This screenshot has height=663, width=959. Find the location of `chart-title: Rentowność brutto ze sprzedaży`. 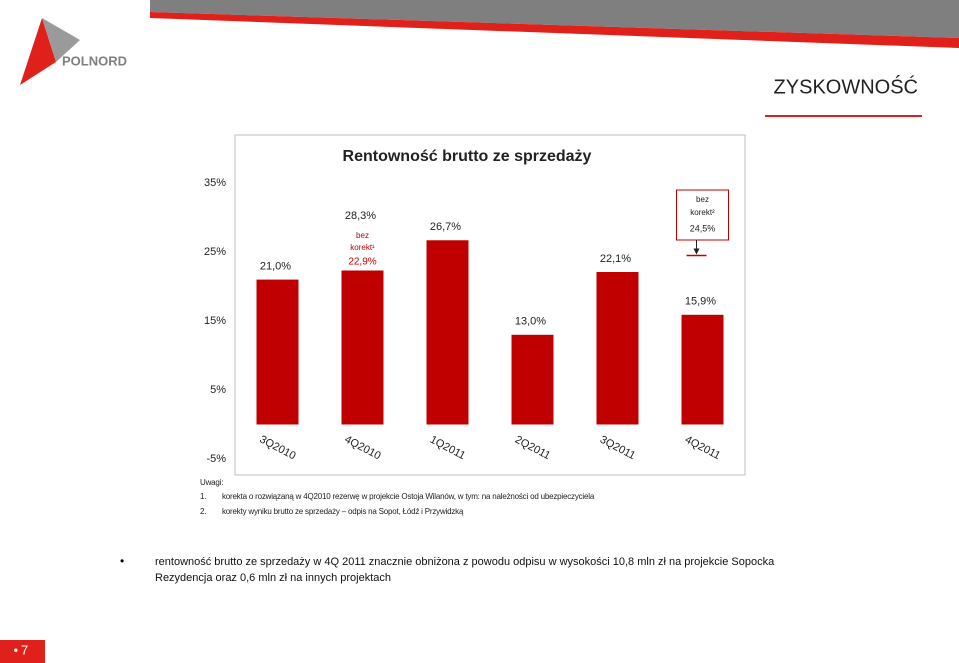

chart-title: Rentowność brutto ze sprzedaży is located at coordinates (467, 156).